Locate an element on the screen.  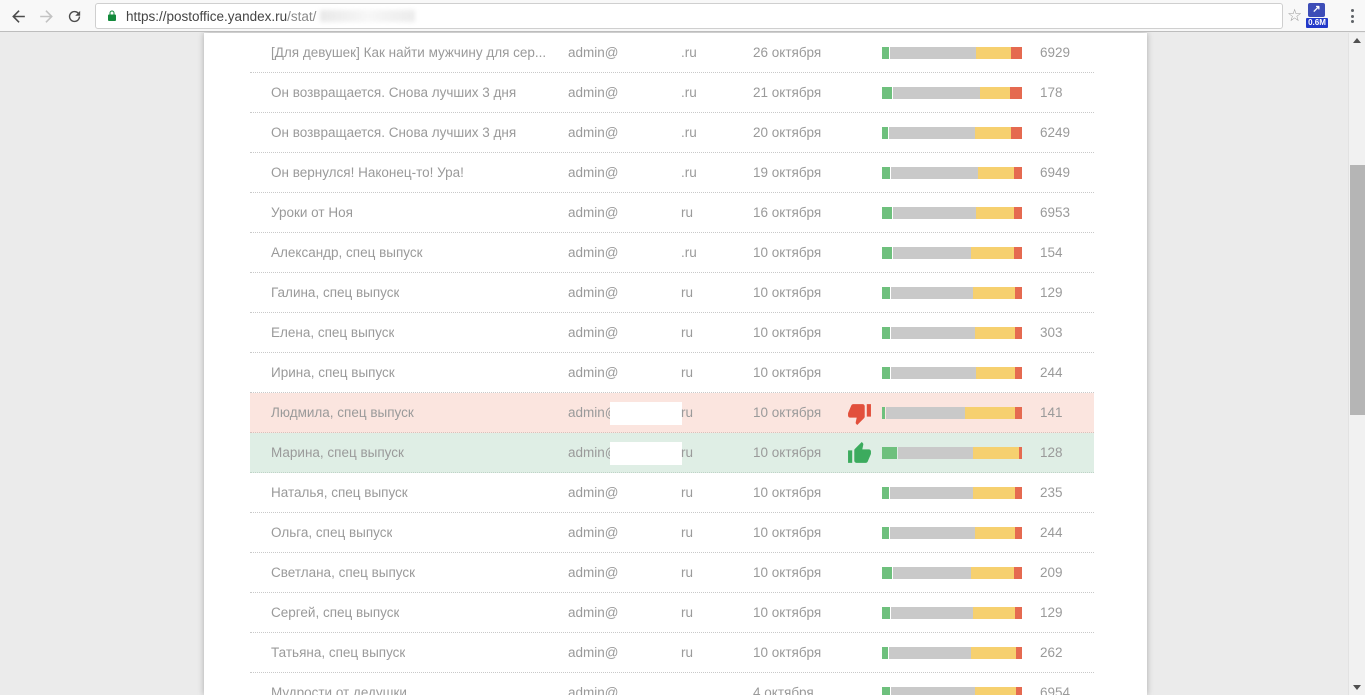
scroll-up-icon is located at coordinates (1357, 40).